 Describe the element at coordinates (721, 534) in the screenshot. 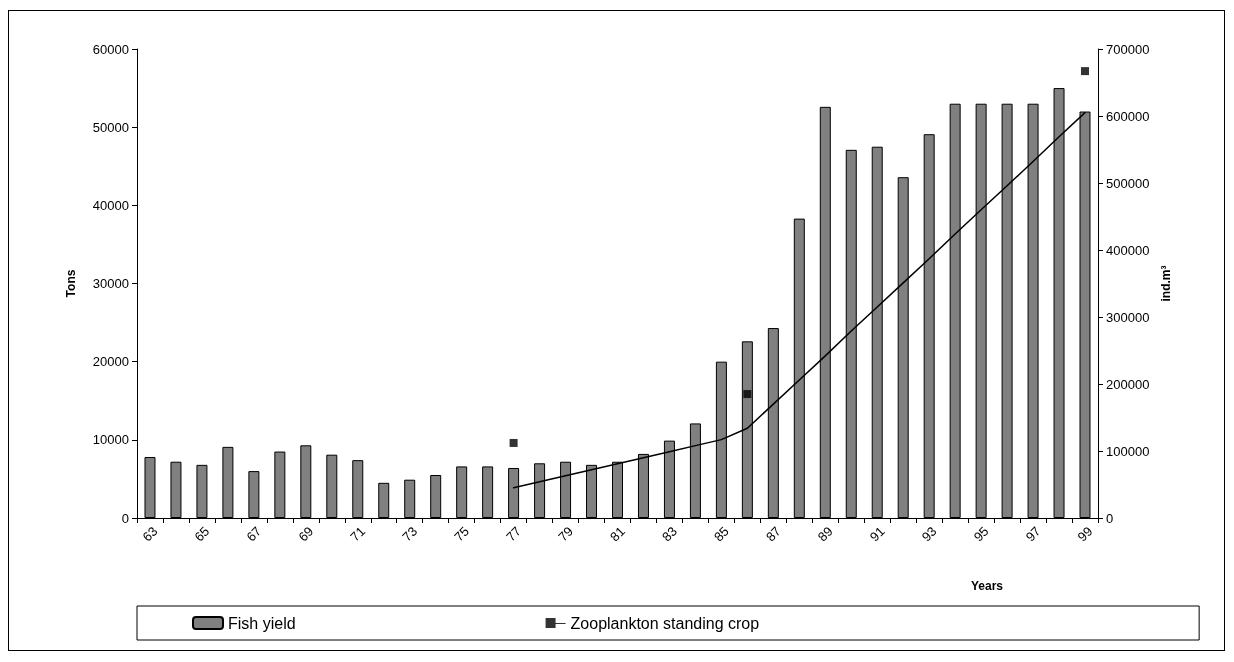

I see `x-tick-label: 85` at that location.